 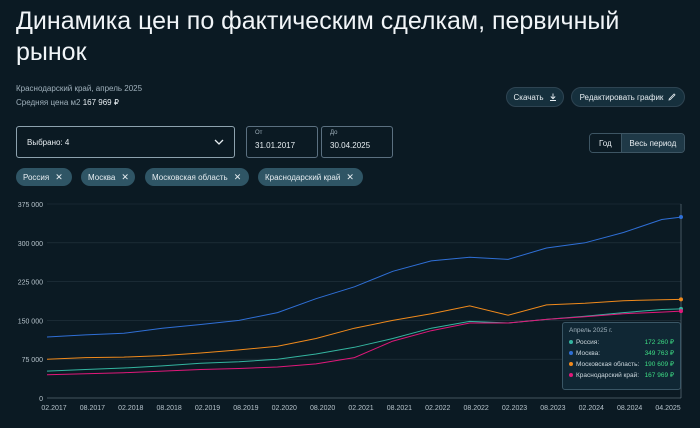 What do you see at coordinates (30, 321) in the screenshot?
I see `y-tick-label: 150 000` at bounding box center [30, 321].